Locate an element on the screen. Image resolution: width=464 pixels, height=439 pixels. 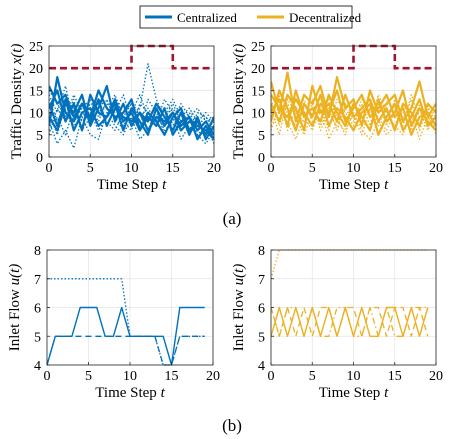
legend-label-centralized: Centralized is located at coordinates (207, 17).